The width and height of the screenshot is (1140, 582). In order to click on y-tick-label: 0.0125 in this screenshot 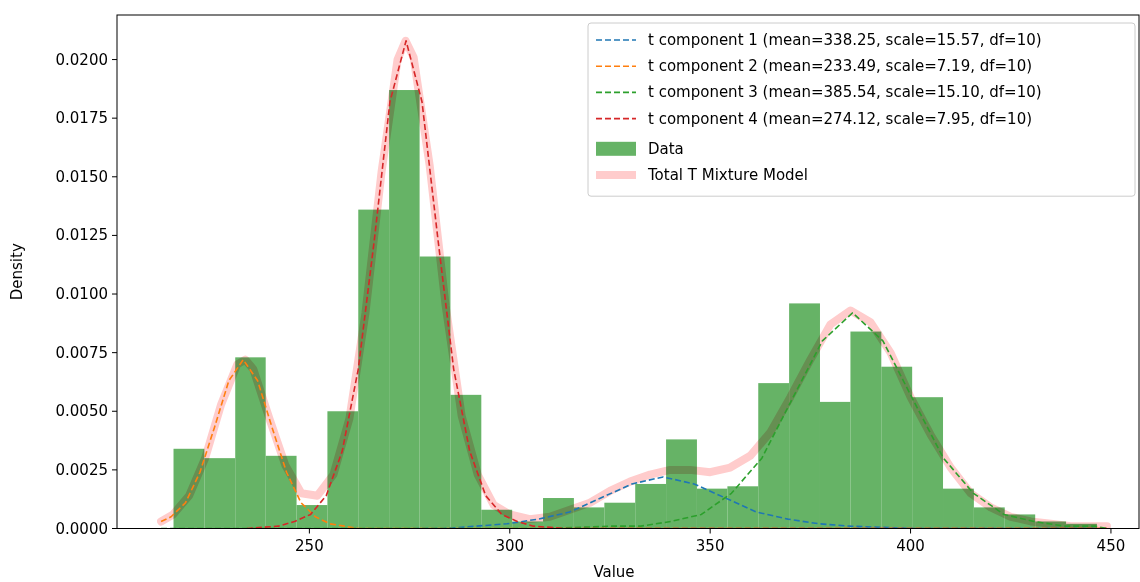, I will do `click(81, 235)`.